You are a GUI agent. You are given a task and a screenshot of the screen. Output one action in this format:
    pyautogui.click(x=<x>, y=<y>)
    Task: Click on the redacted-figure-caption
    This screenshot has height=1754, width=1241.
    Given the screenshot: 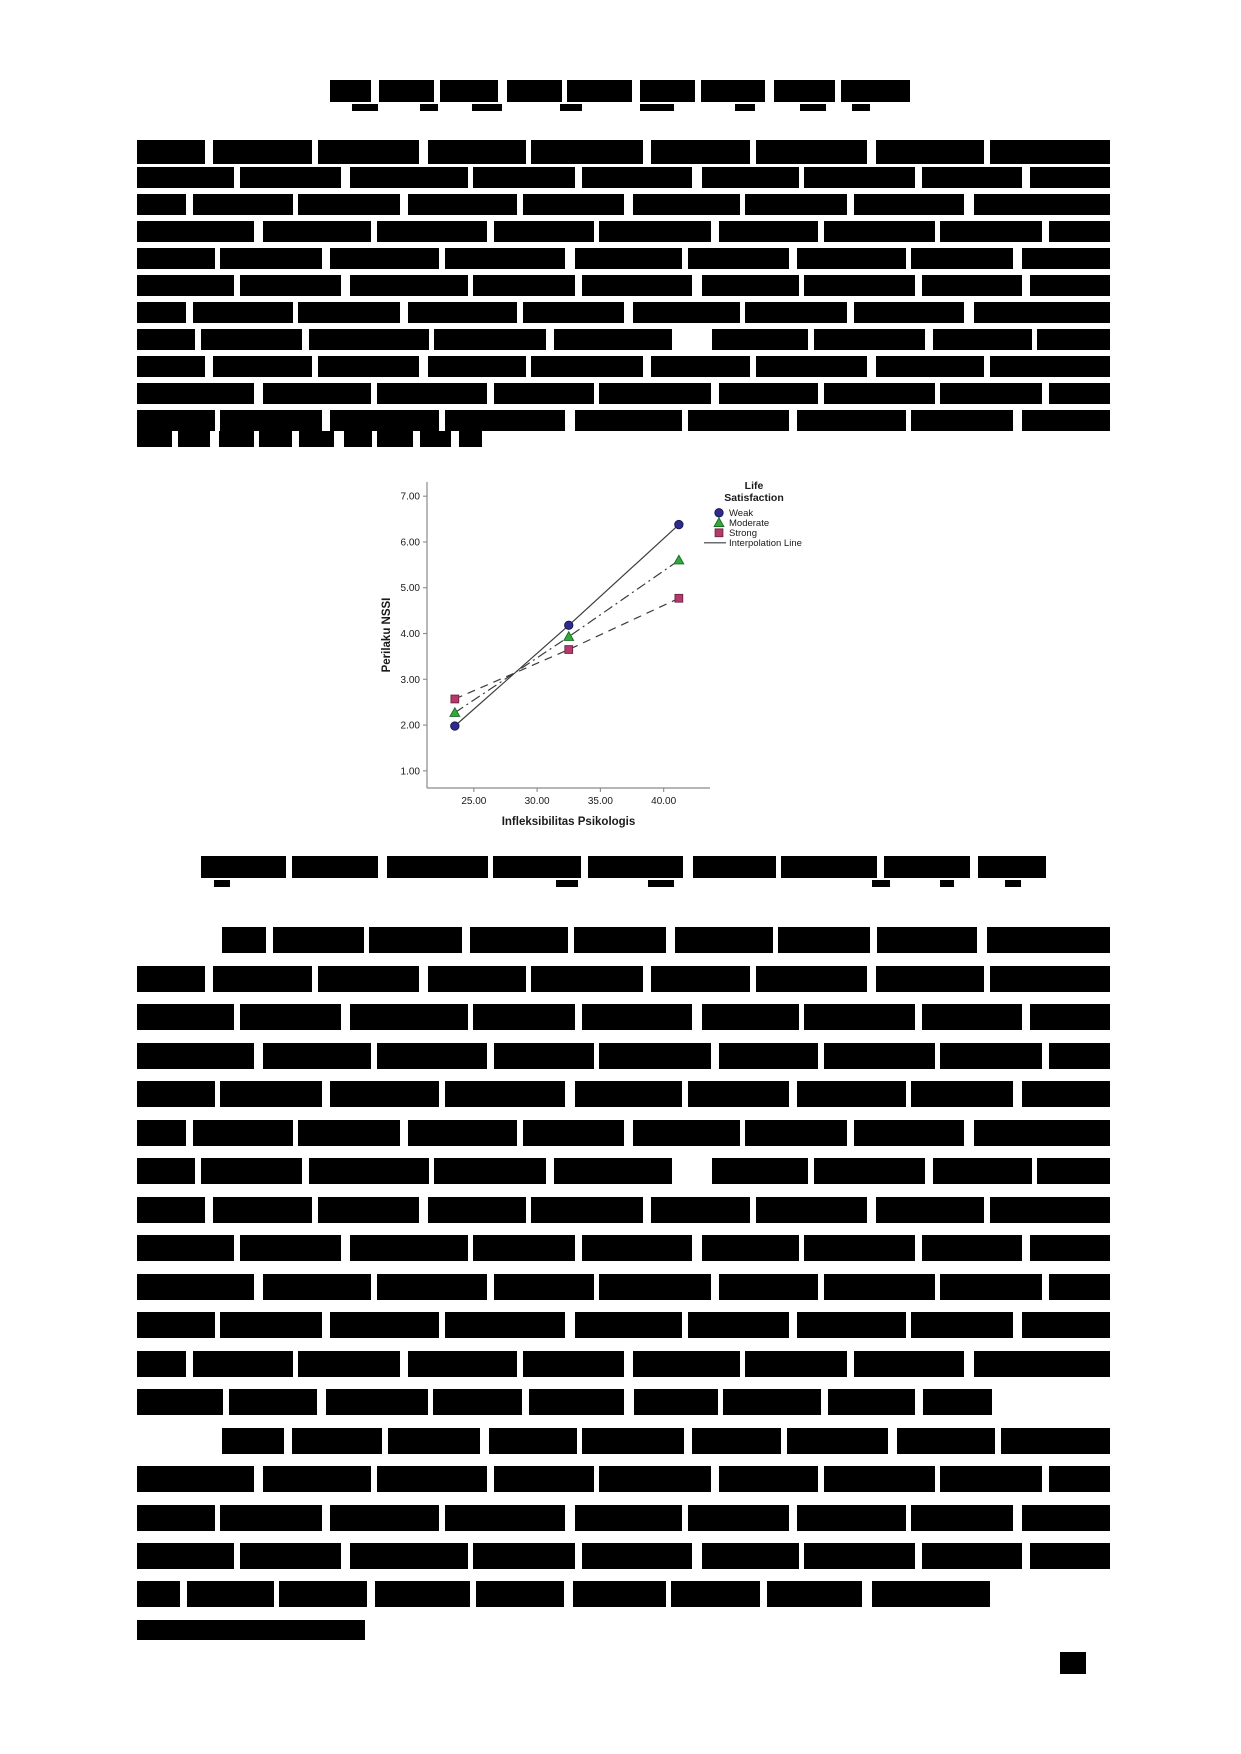 What is the action you would take?
    pyautogui.click(x=623, y=867)
    